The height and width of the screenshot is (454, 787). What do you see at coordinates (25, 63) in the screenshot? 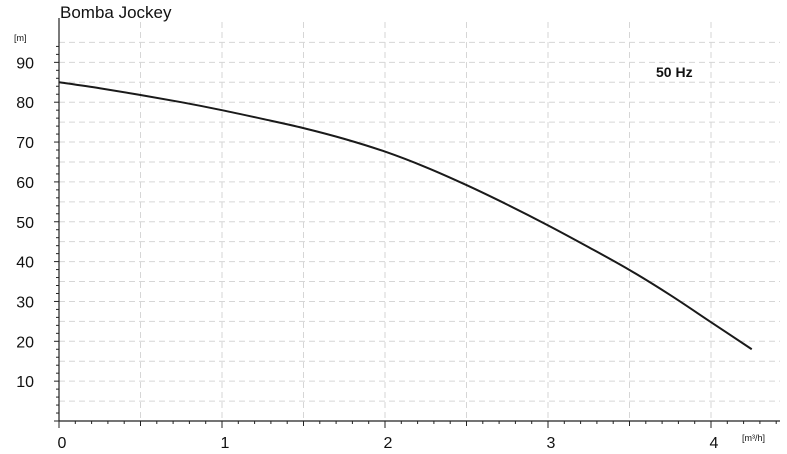
I see `y-tick-label: 90` at bounding box center [25, 63].